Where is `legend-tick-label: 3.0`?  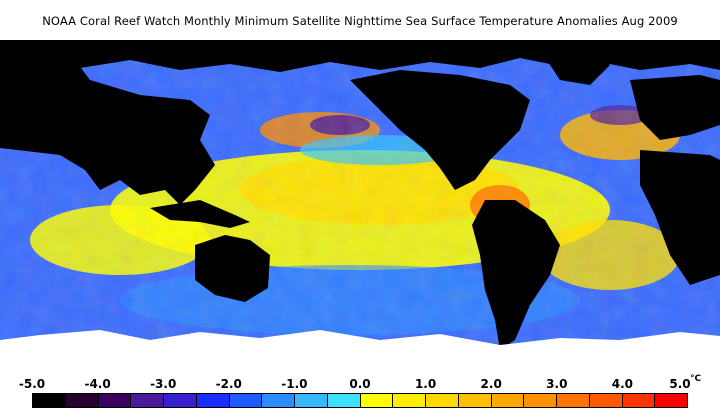
legend-tick-label: 3.0 is located at coordinates (557, 384).